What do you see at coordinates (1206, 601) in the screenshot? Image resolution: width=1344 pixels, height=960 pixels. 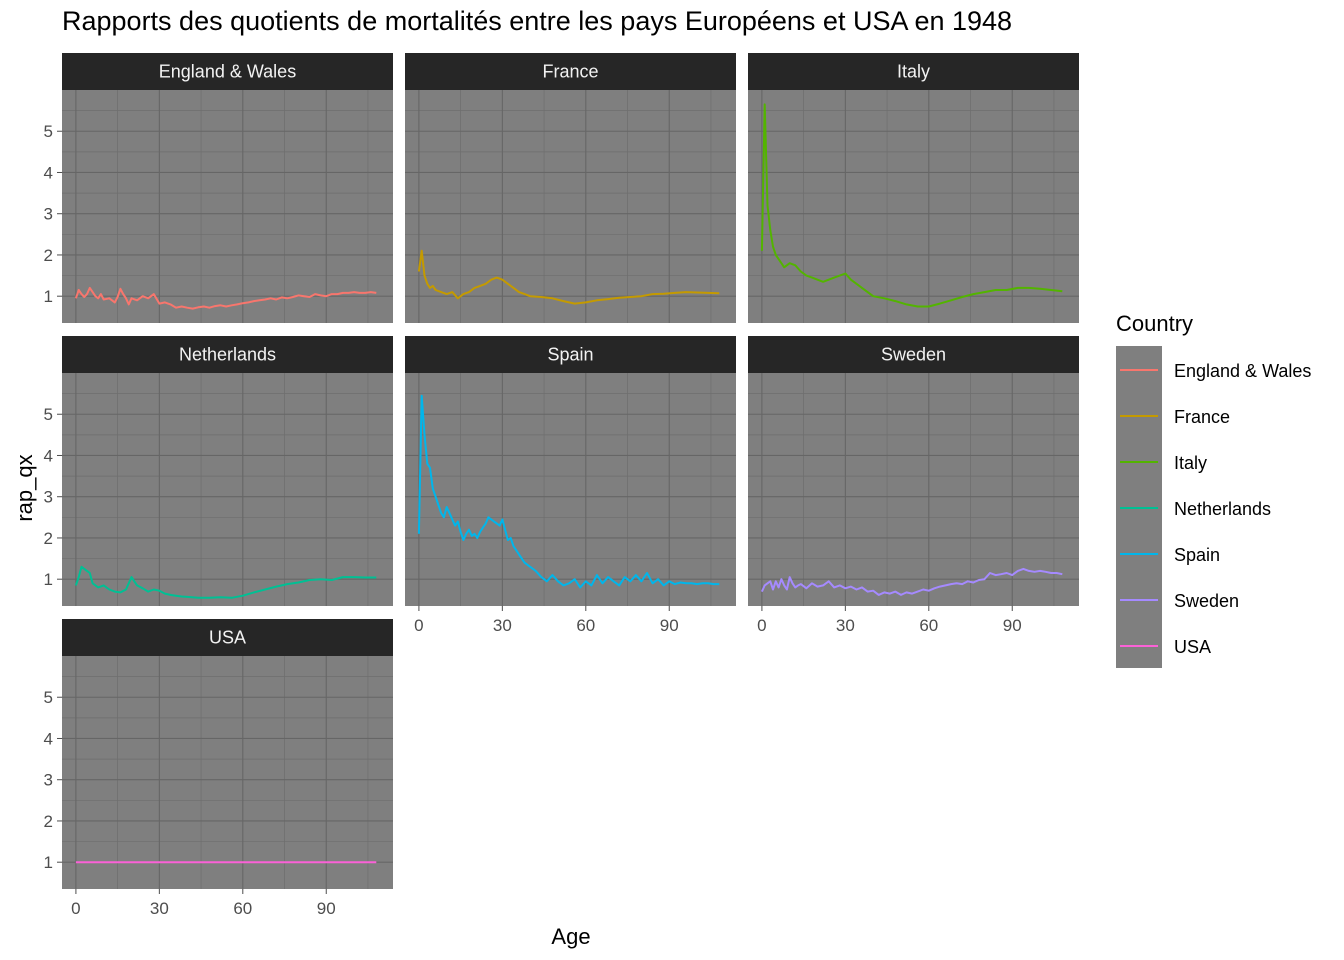 I see `legend-label-sweden: Sweden` at bounding box center [1206, 601].